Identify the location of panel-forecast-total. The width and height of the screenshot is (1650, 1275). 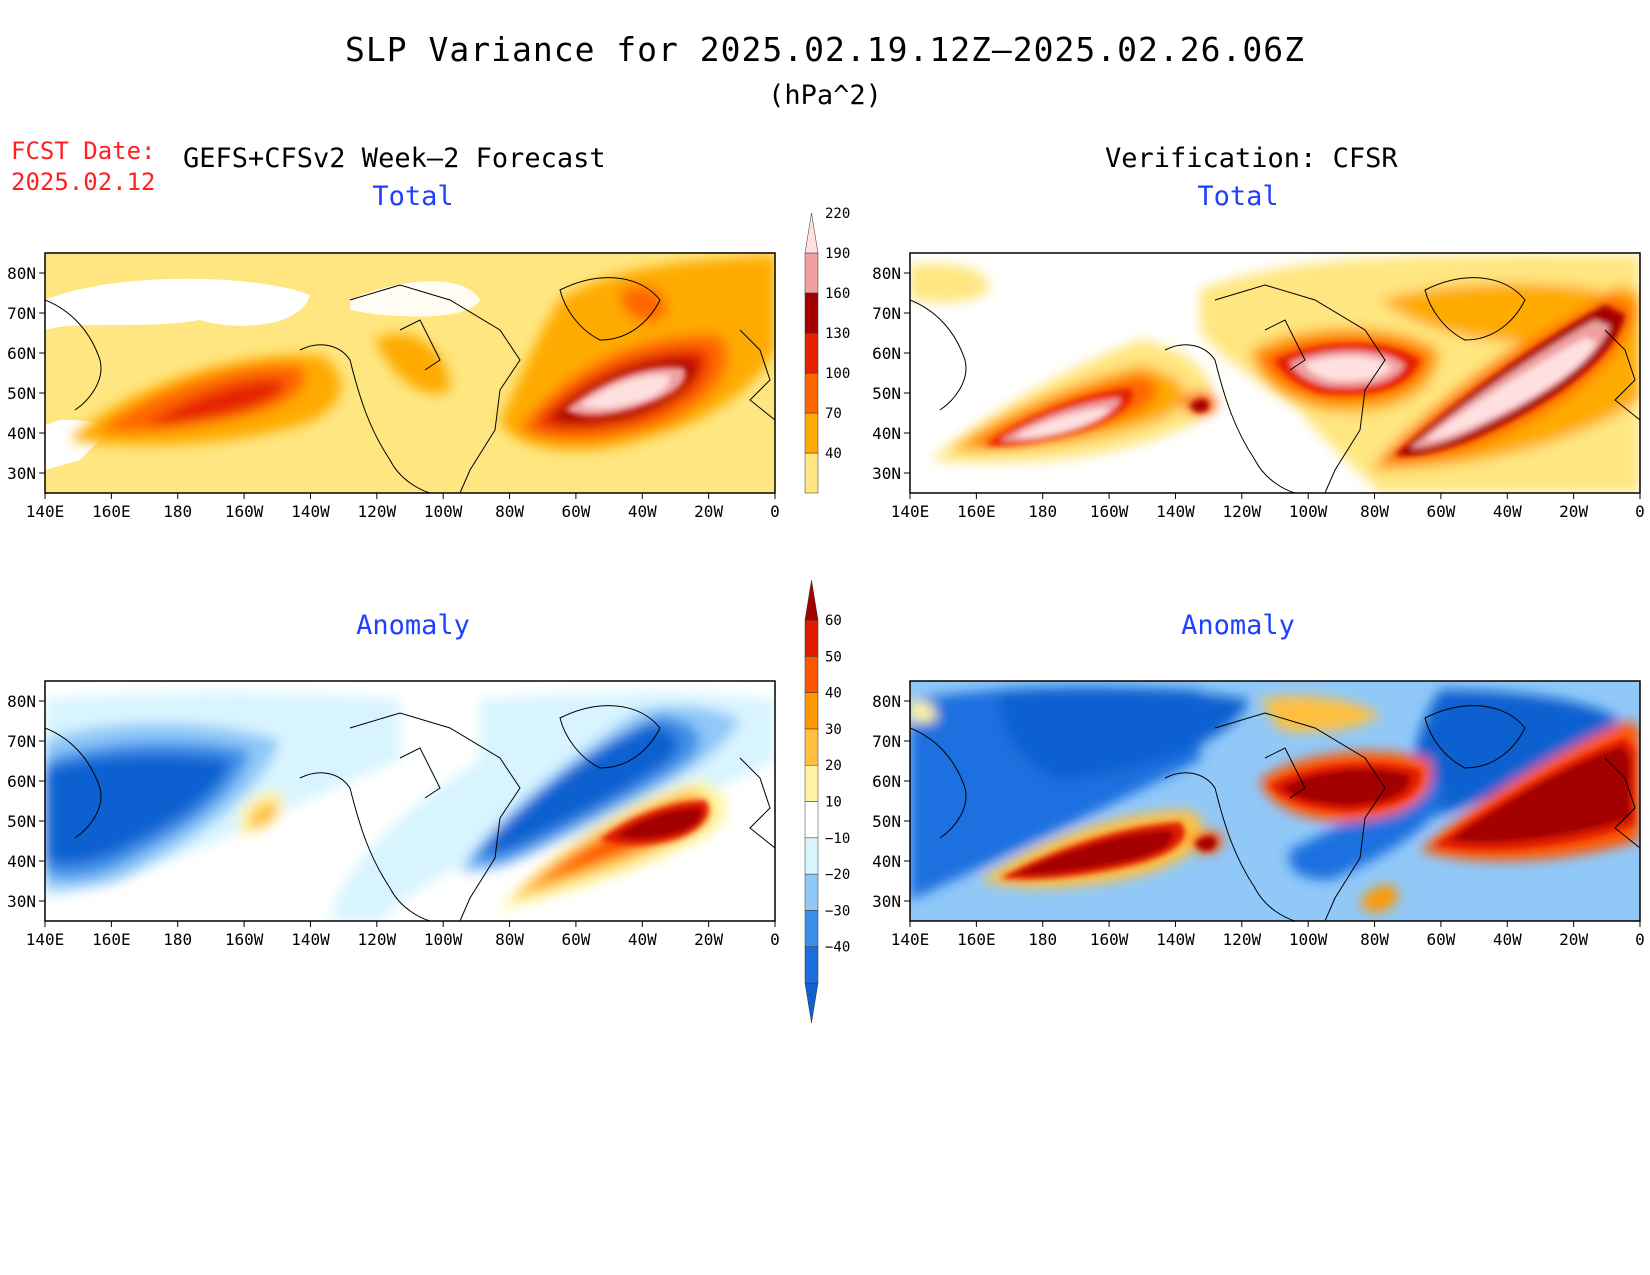
(410, 373).